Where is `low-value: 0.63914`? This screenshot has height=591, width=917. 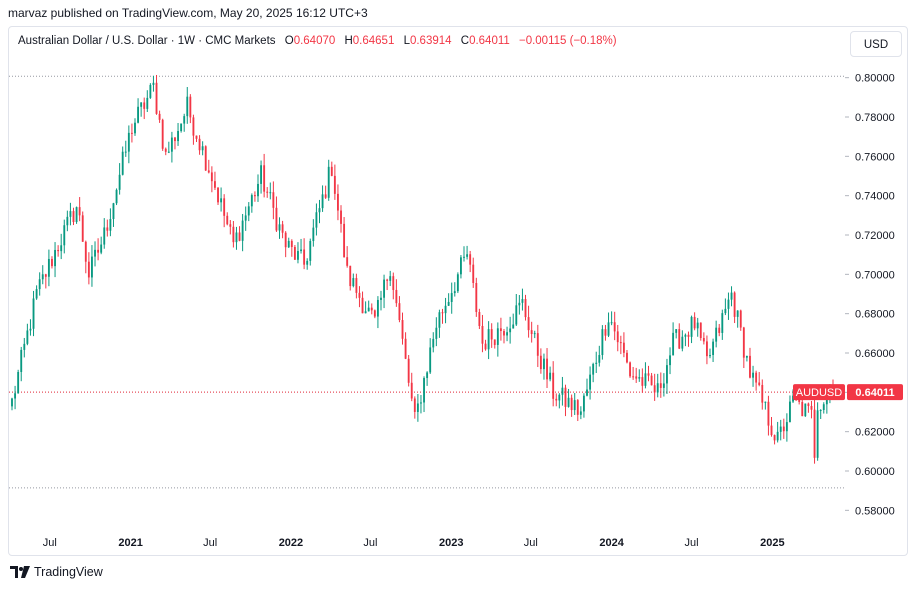 low-value: 0.63914 is located at coordinates (430, 41).